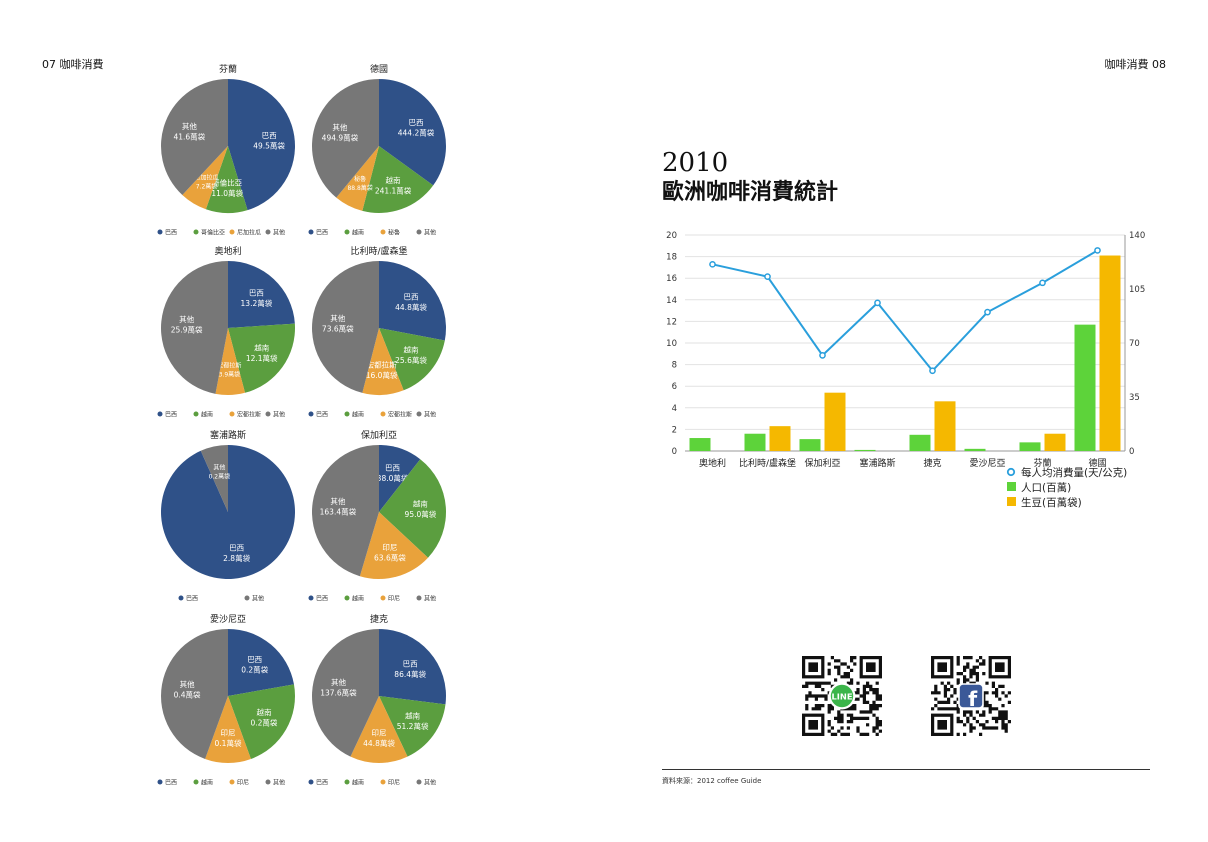 The width and height of the screenshot is (1208, 842). Describe the element at coordinates (987, 463) in the screenshot. I see `category-label: 愛沙尼亞` at that location.